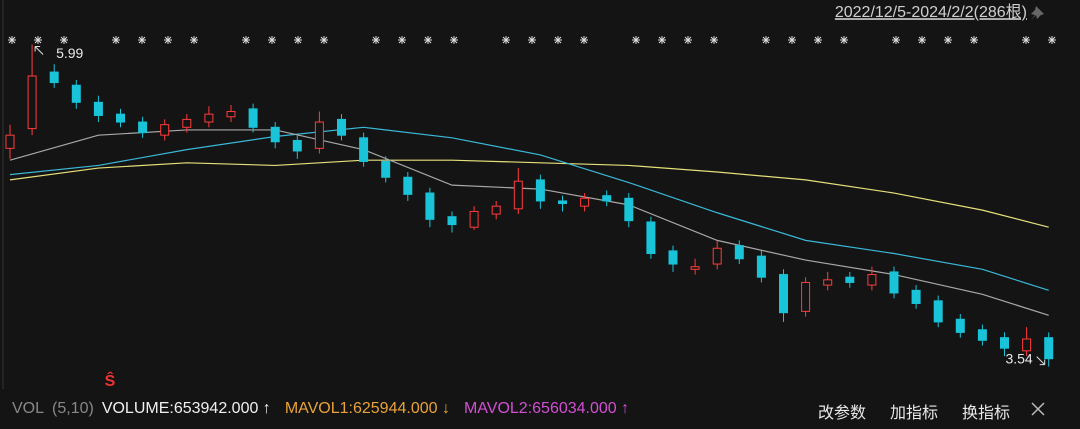 This screenshot has width=1080, height=429. What do you see at coordinates (186, 408) in the screenshot?
I see `volume-value: VOLUME:653942.000 ↑` at bounding box center [186, 408].